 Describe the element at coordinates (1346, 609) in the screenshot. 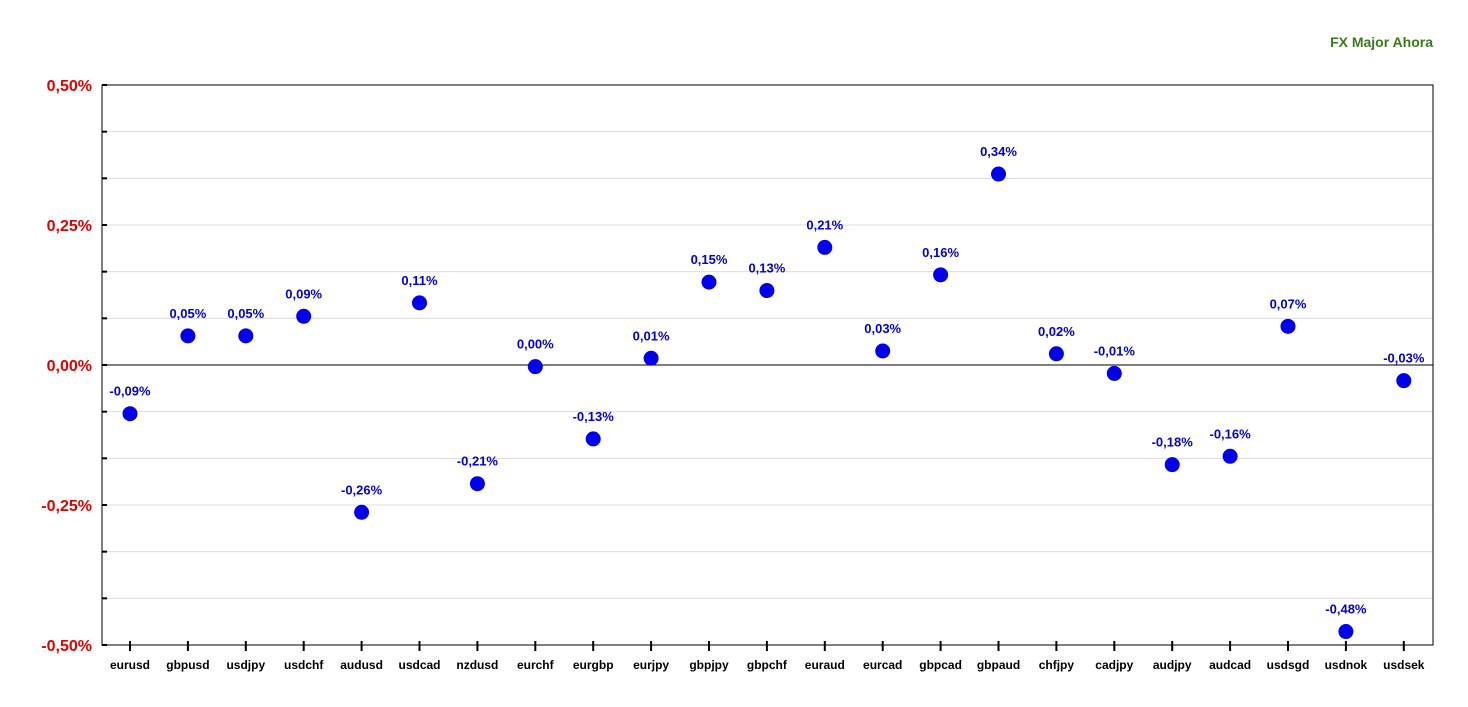

I see `data-label: -0,48%` at that location.